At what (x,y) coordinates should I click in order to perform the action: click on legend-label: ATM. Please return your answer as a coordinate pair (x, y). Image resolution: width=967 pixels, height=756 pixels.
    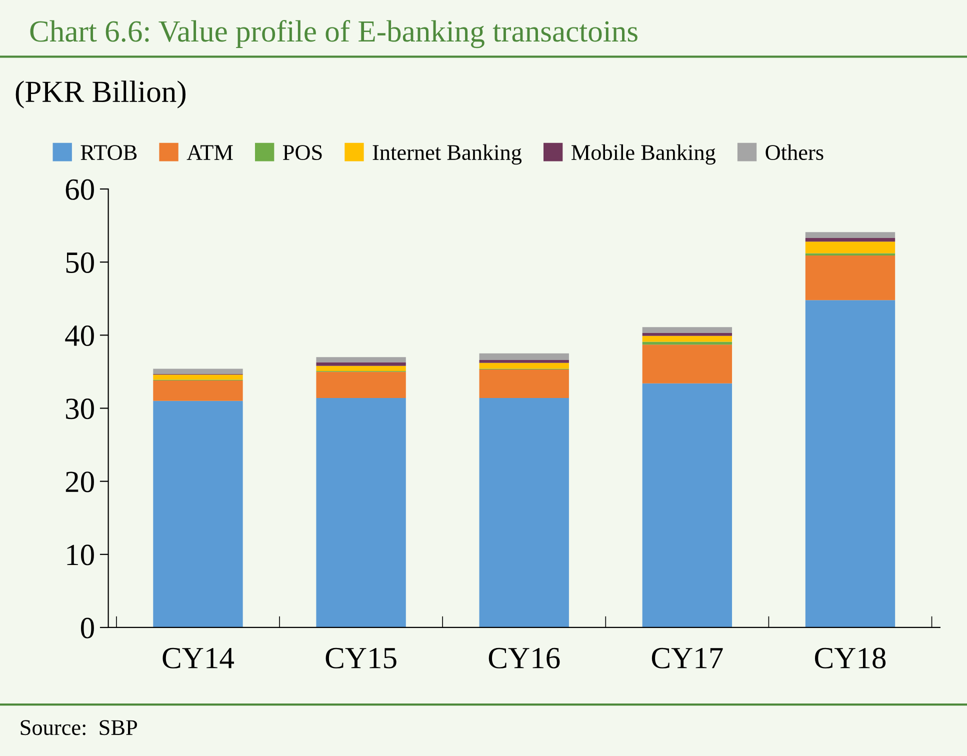
    Looking at the image, I should click on (209, 152).